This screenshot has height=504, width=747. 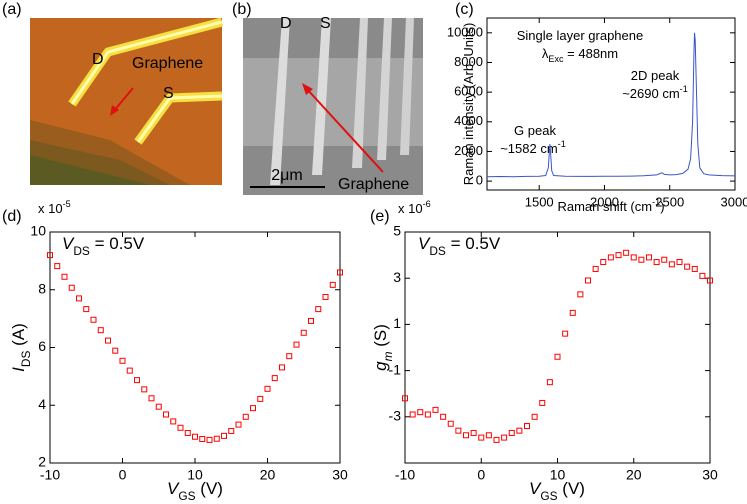 I want to click on image-label: Graphene, so click(x=373, y=184).